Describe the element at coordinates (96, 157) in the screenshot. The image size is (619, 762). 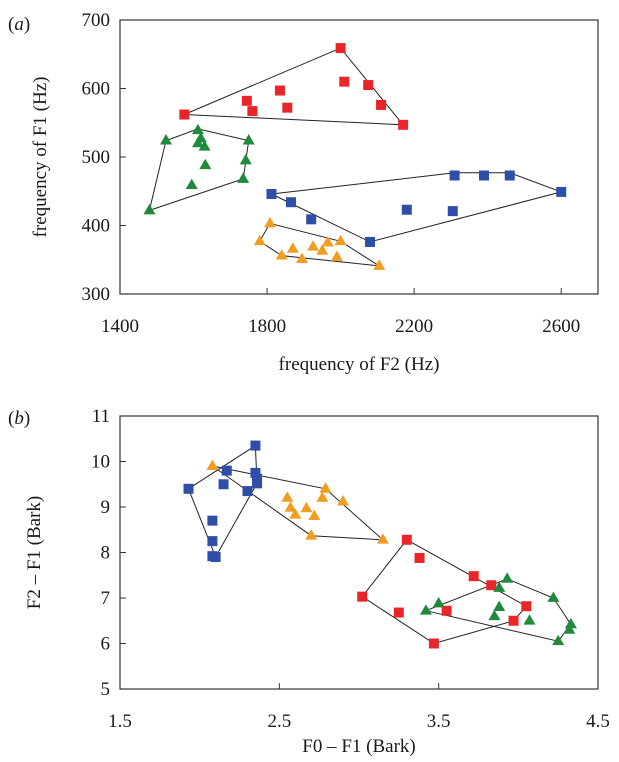
I see `y-tick-label: 500` at that location.